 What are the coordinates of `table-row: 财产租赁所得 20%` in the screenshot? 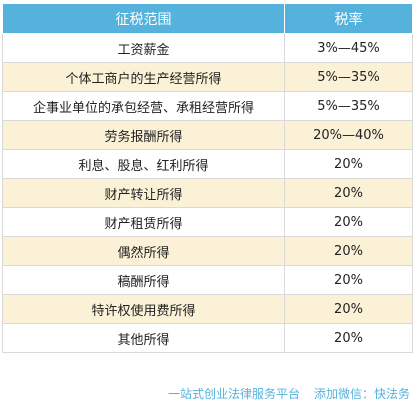 It's located at (207, 222).